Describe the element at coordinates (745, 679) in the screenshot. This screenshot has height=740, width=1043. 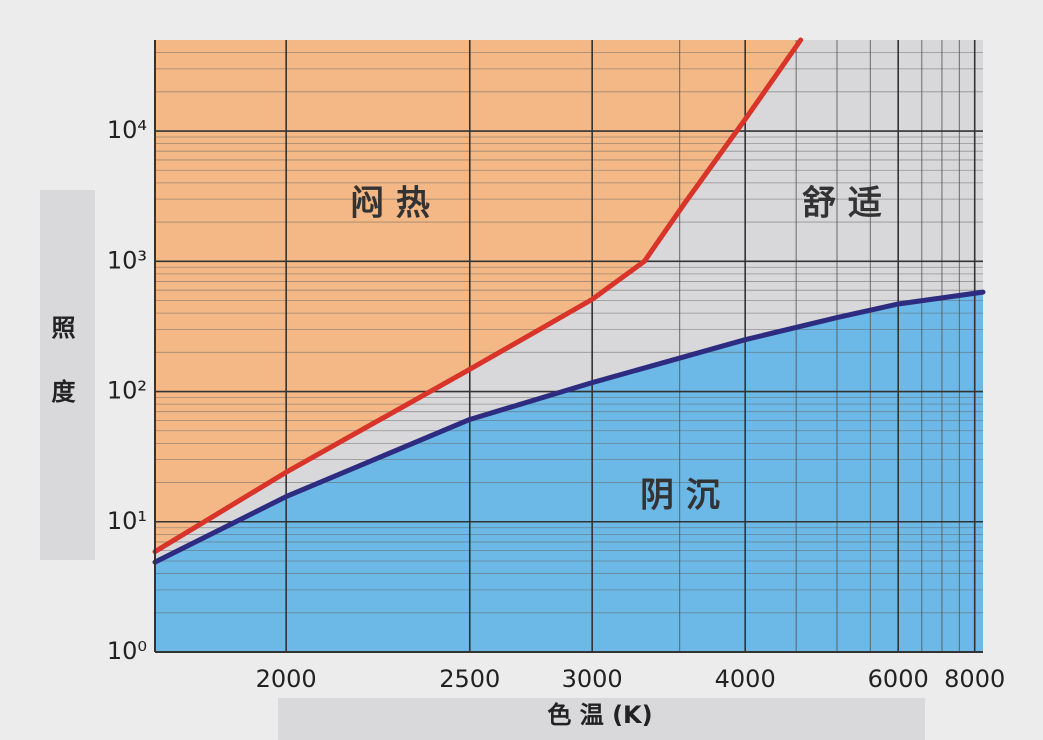
I see `x-tick-label: 4000` at that location.